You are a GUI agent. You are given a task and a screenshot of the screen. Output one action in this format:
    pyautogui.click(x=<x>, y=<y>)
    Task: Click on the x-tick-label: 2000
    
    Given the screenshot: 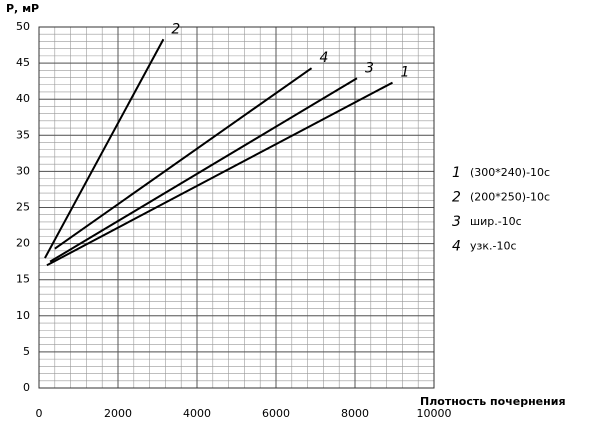 What is the action you would take?
    pyautogui.click(x=118, y=413)
    